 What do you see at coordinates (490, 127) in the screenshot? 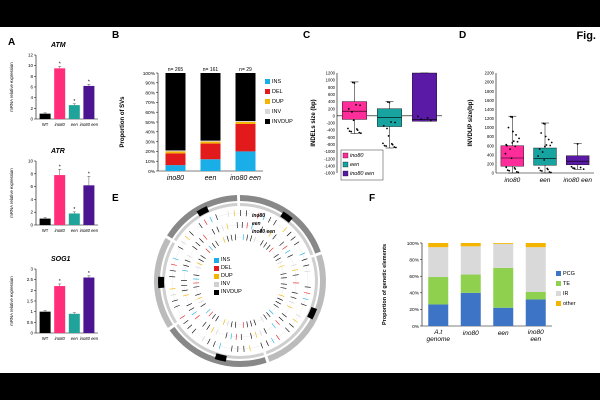
I see `y-tick-label: 1000` at bounding box center [490, 127].